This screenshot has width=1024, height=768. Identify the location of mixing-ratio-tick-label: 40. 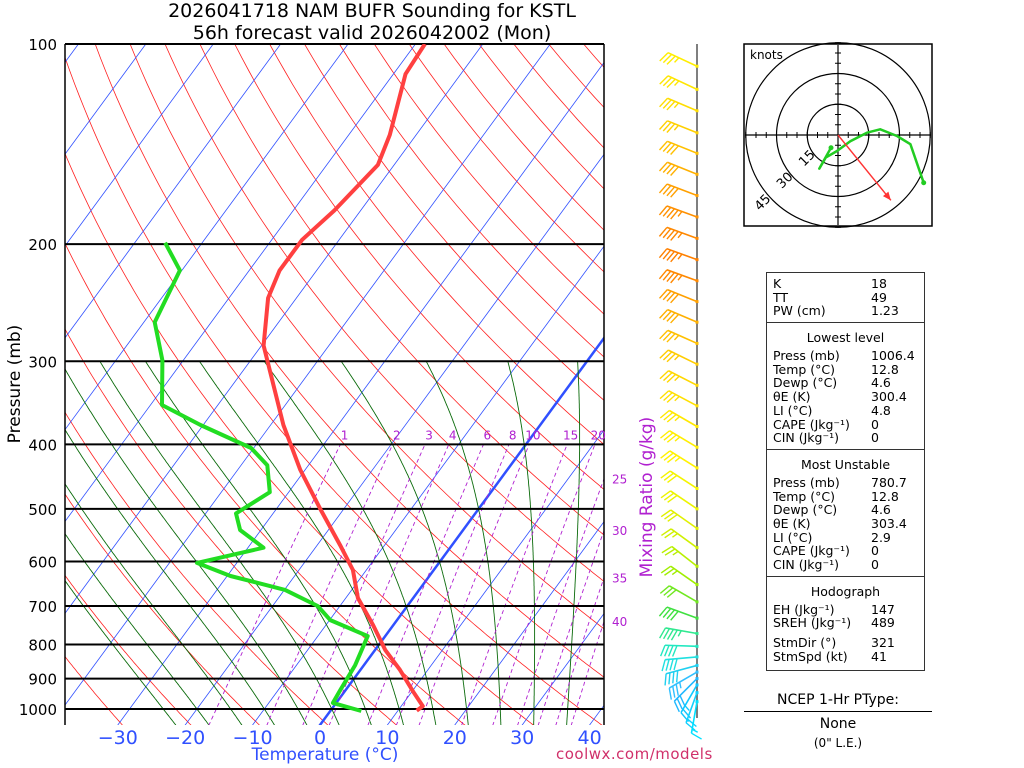
(619, 622).